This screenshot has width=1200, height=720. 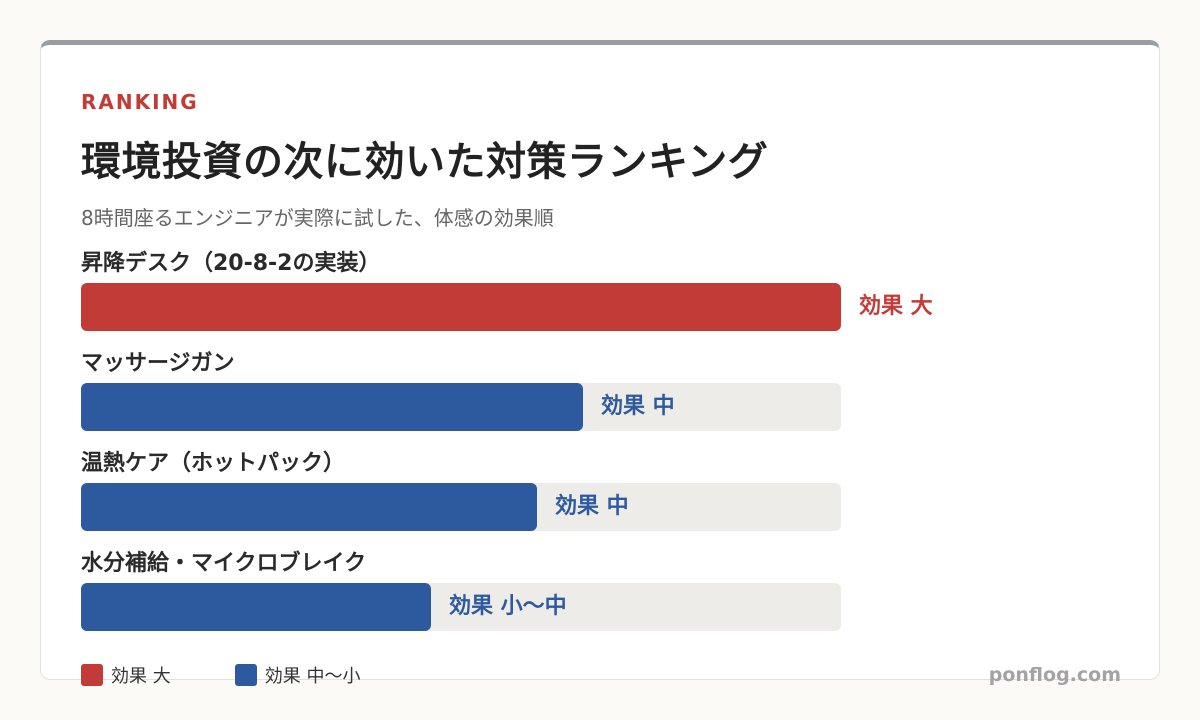 What do you see at coordinates (508, 606) in the screenshot?
I see `bar-value-label: 効果 小〜中` at bounding box center [508, 606].